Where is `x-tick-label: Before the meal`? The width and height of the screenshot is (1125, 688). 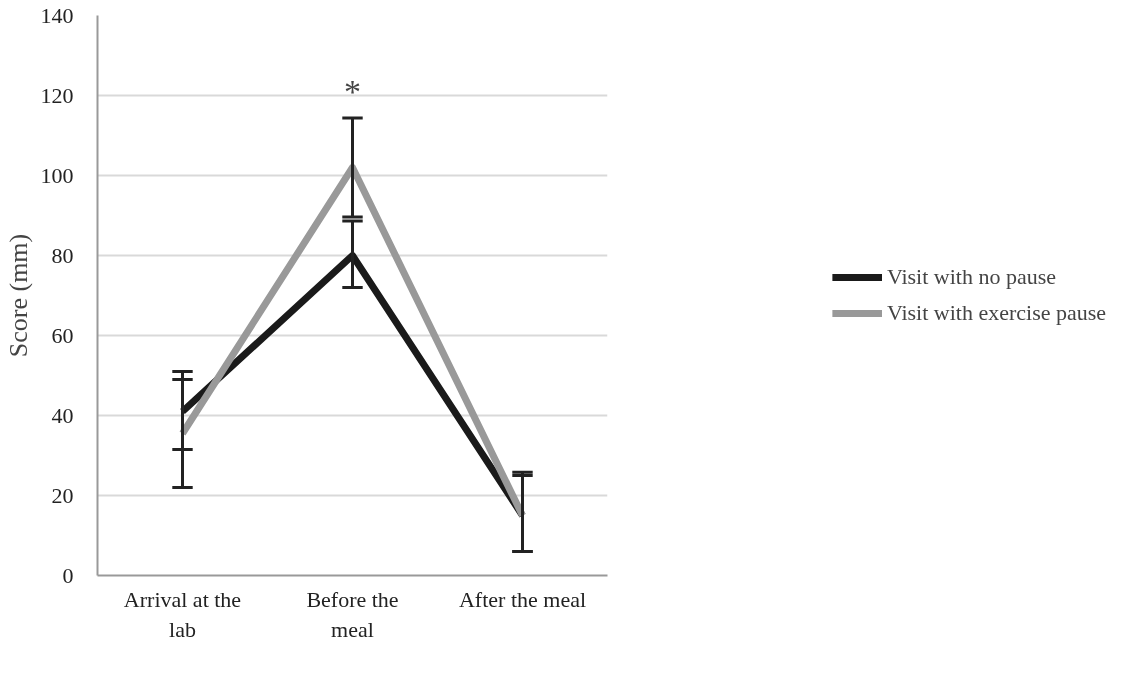
x-tick-label: Before the meal is located at coordinates (352, 614).